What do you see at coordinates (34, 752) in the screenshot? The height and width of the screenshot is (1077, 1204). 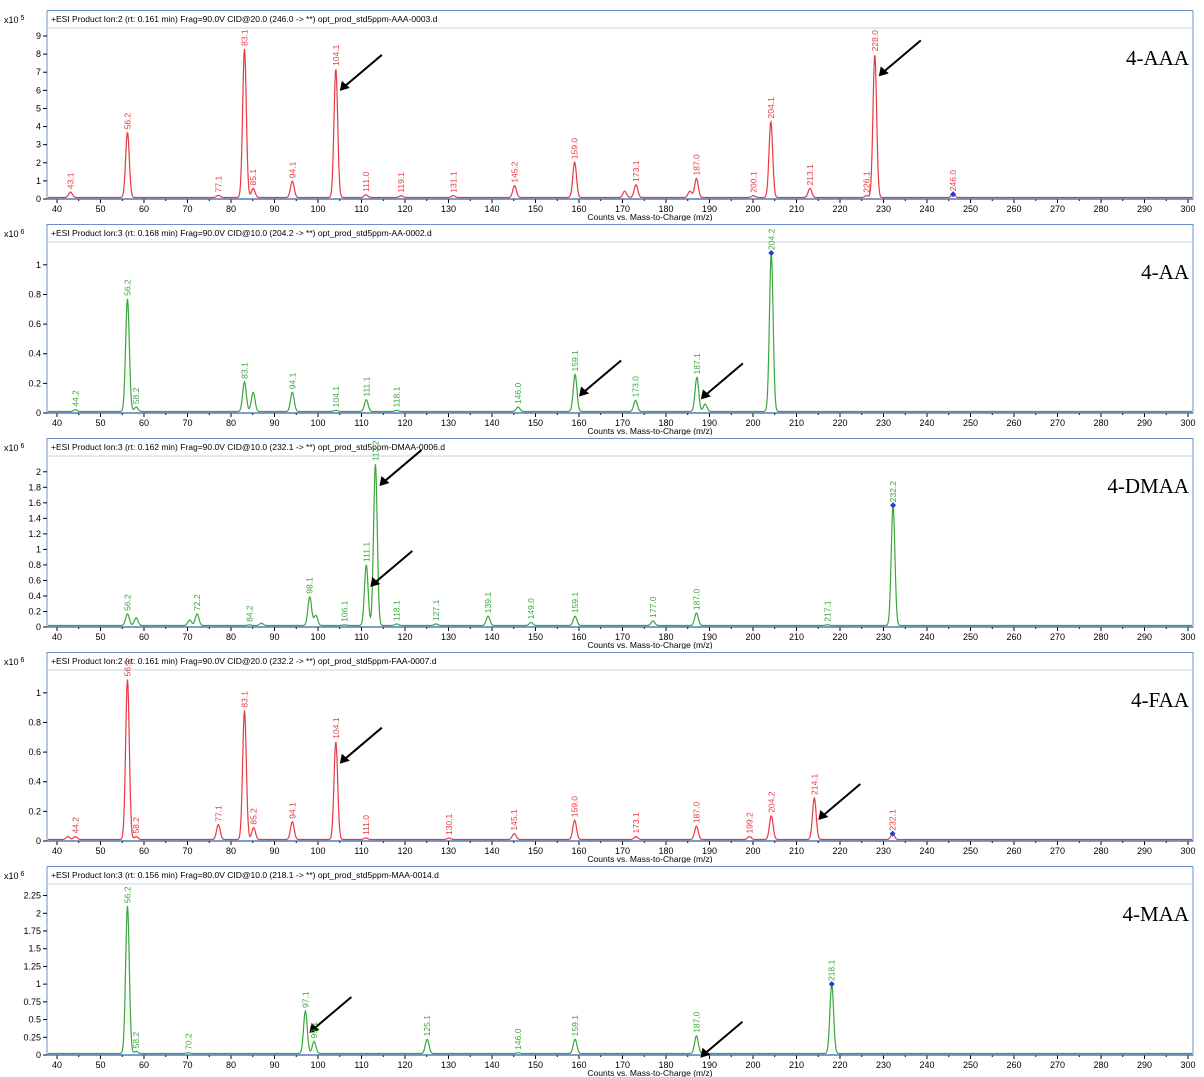 I see `y-tick-label: 0.6` at bounding box center [34, 752].